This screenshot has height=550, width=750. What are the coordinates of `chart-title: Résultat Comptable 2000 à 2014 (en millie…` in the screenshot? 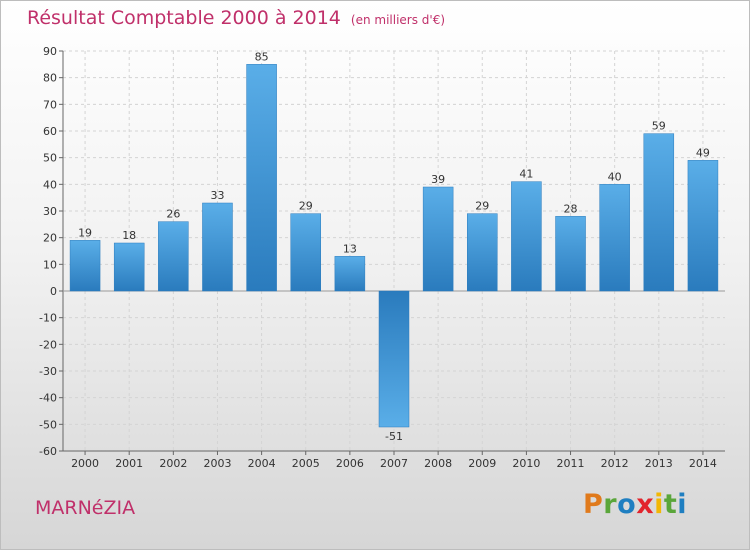 It's located at (236, 18).